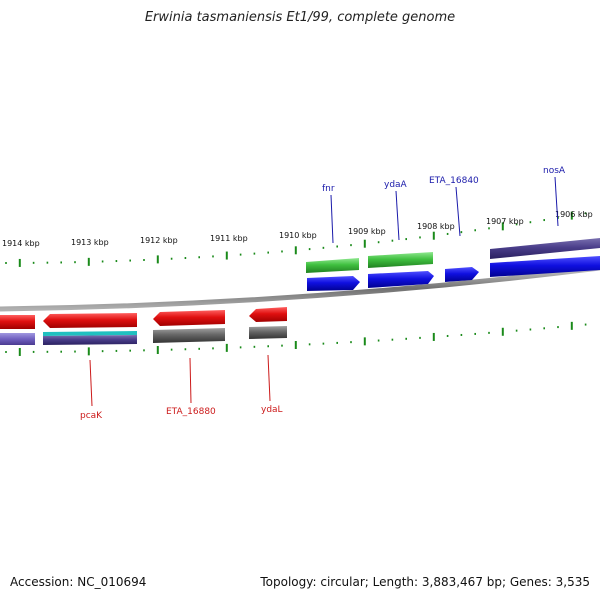 This screenshot has width=600, height=604. Describe the element at coordinates (269, 378) in the screenshot. I see `label-line-ydaL` at that location.